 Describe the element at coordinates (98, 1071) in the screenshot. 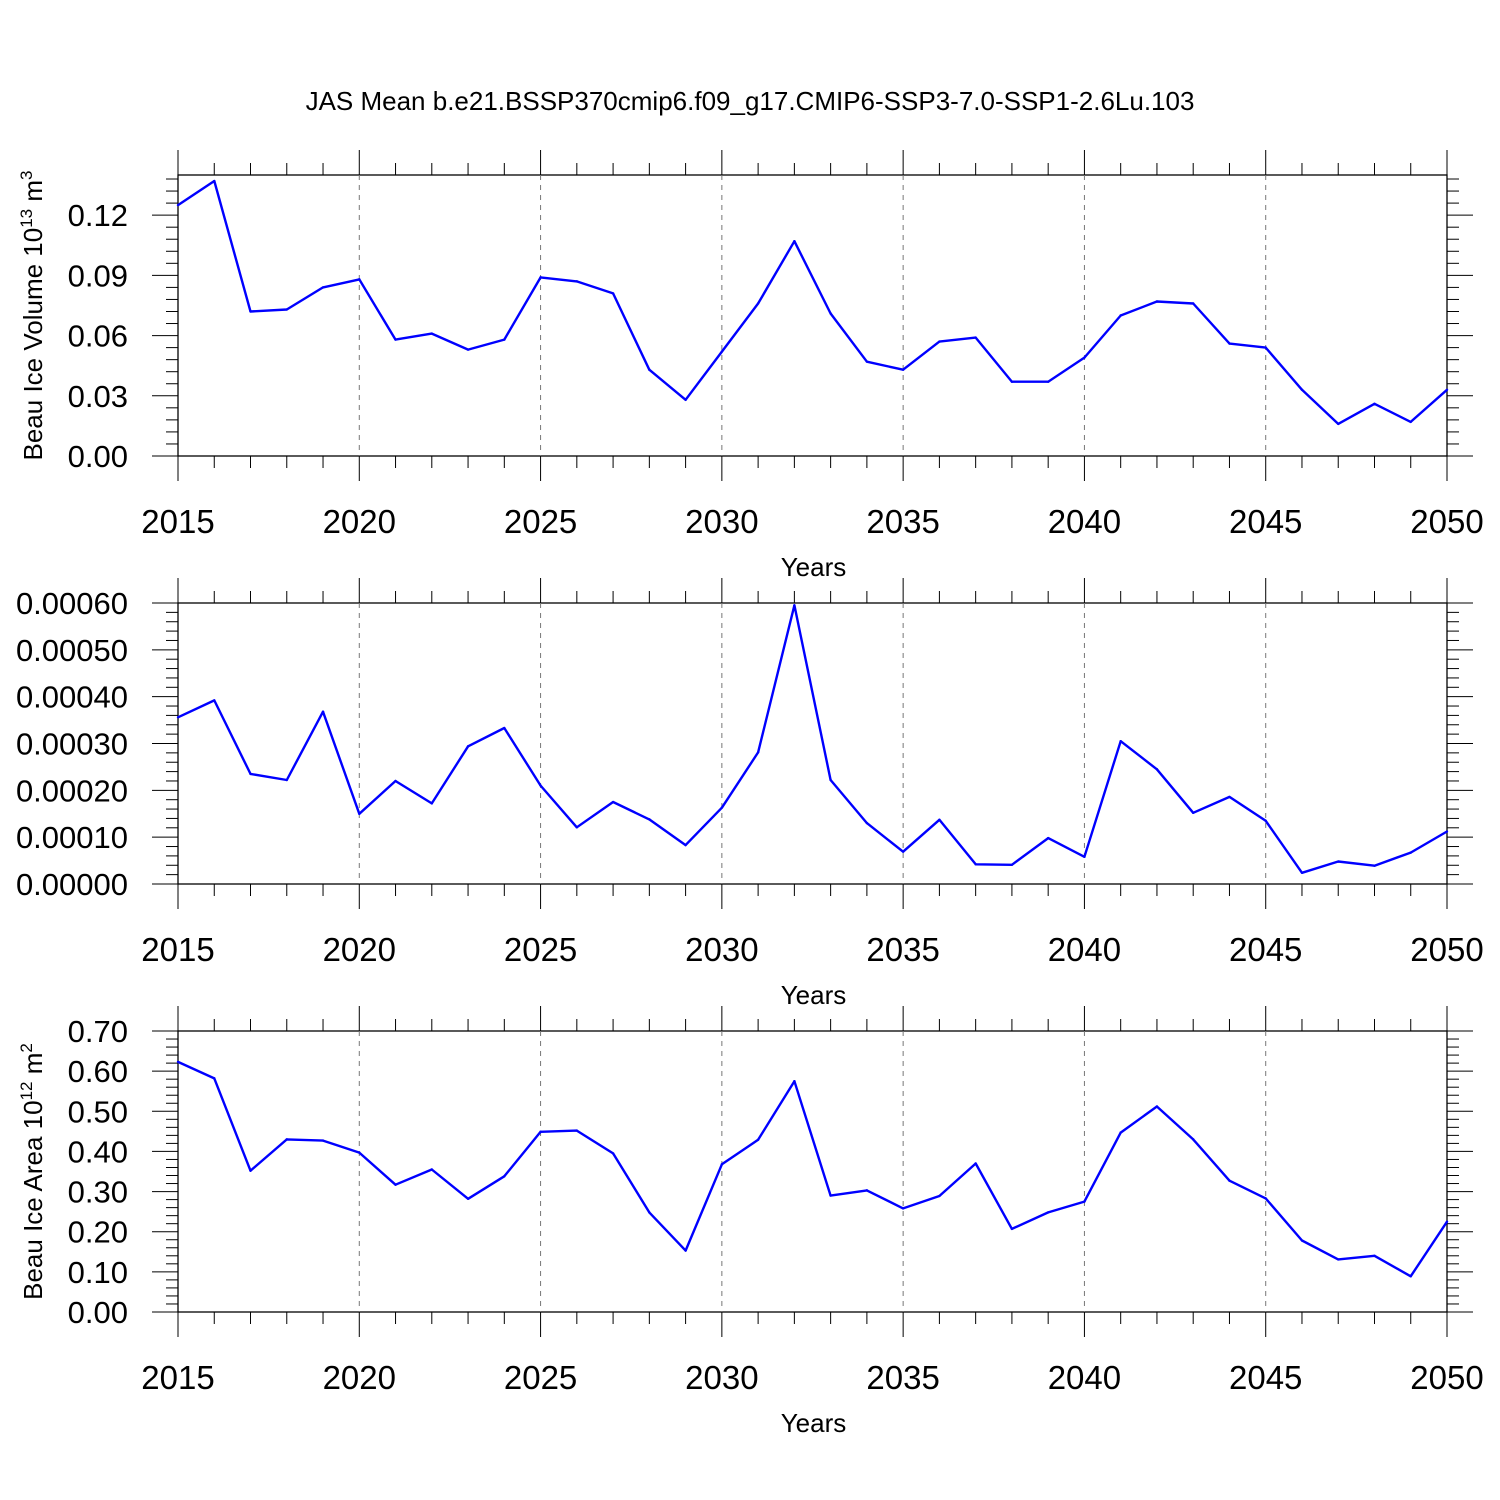

I see `y-tick-label: 0.60` at that location.